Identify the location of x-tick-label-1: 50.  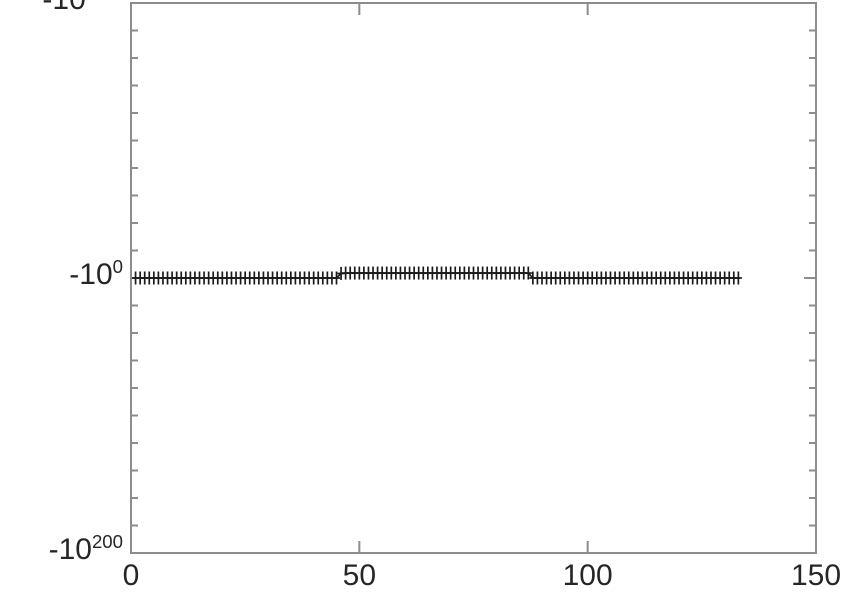
(359, 575).